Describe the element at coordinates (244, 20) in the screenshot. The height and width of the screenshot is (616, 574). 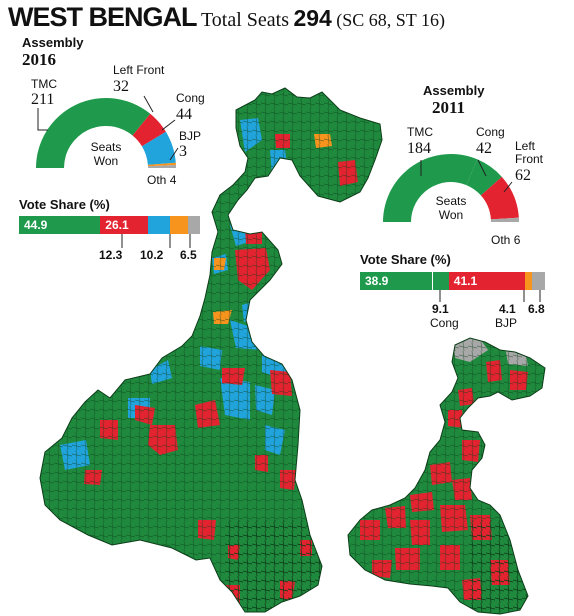
I see `total-seats-label: Total Seats` at that location.